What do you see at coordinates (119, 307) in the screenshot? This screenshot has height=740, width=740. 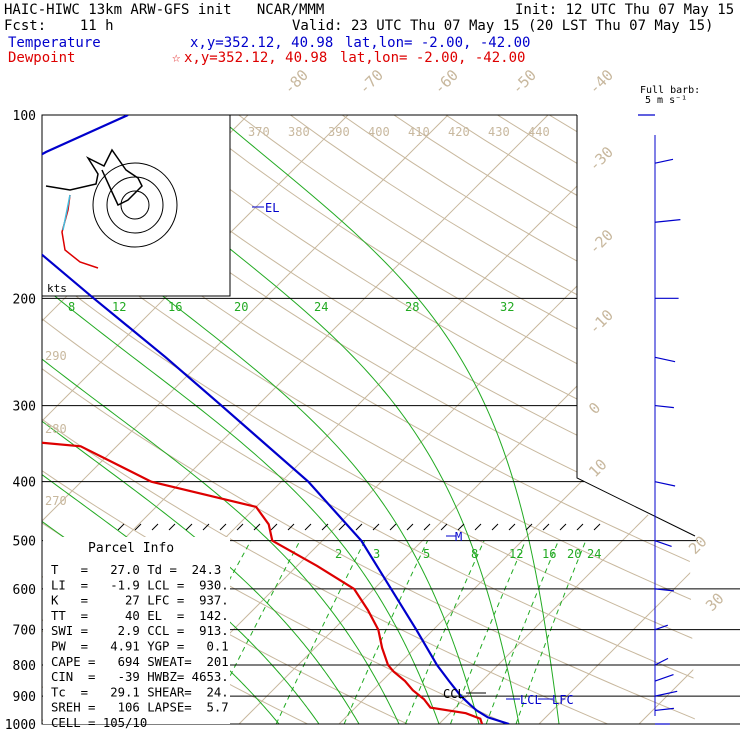 I see `moist-adiabat-label: 12` at bounding box center [119, 307].